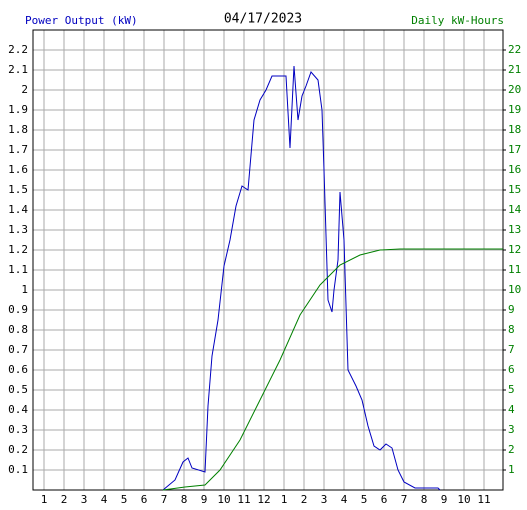 This screenshot has width=527, height=510. Describe the element at coordinates (514, 109) in the screenshot. I see `y2-tick-label: 19` at that location.